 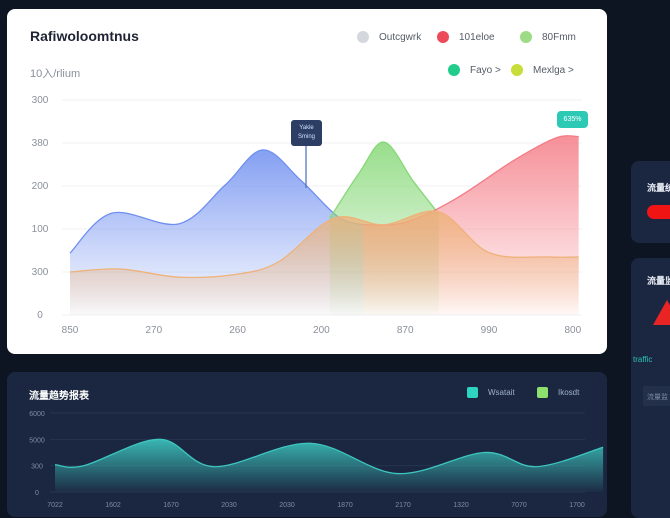 I want to click on y-tick-label: 380, so click(x=40, y=143).